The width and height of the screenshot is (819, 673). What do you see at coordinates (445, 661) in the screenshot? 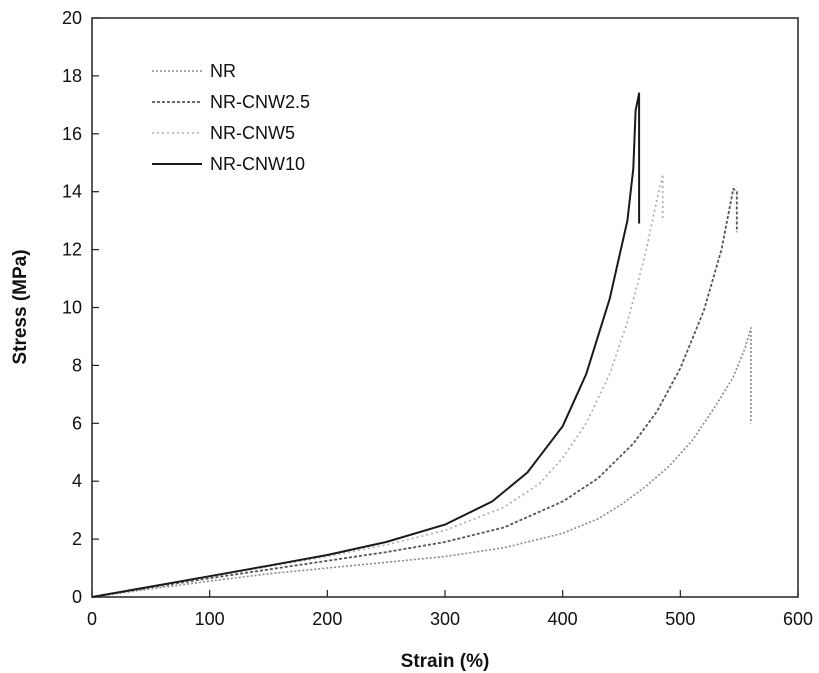
I see `x-axis-title: Strain (%)` at bounding box center [445, 661].